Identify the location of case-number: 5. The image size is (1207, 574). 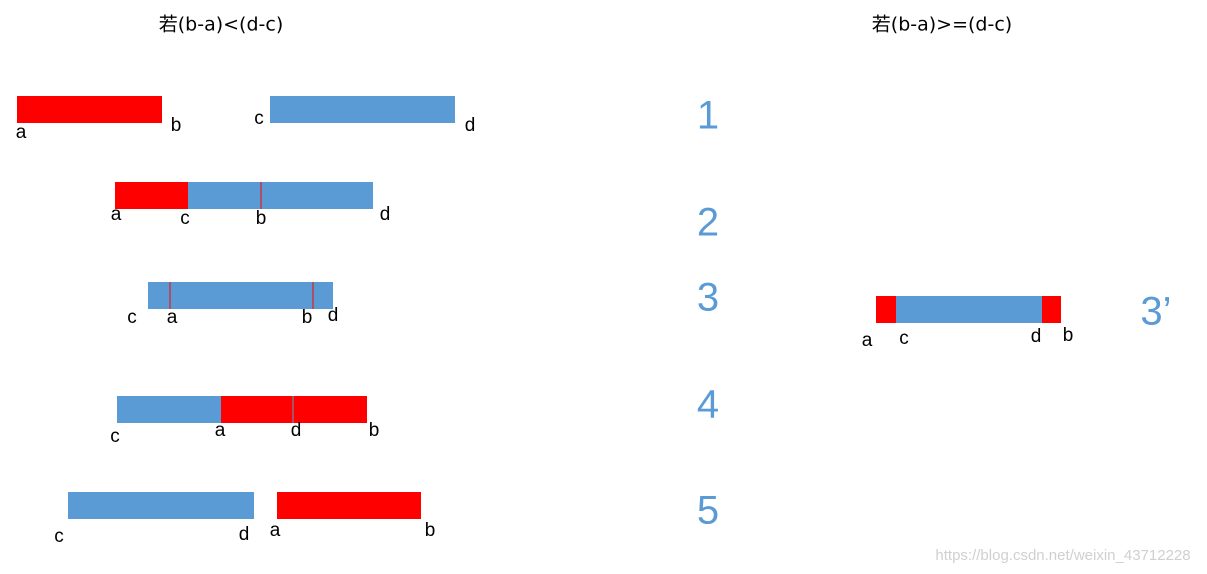
(708, 511).